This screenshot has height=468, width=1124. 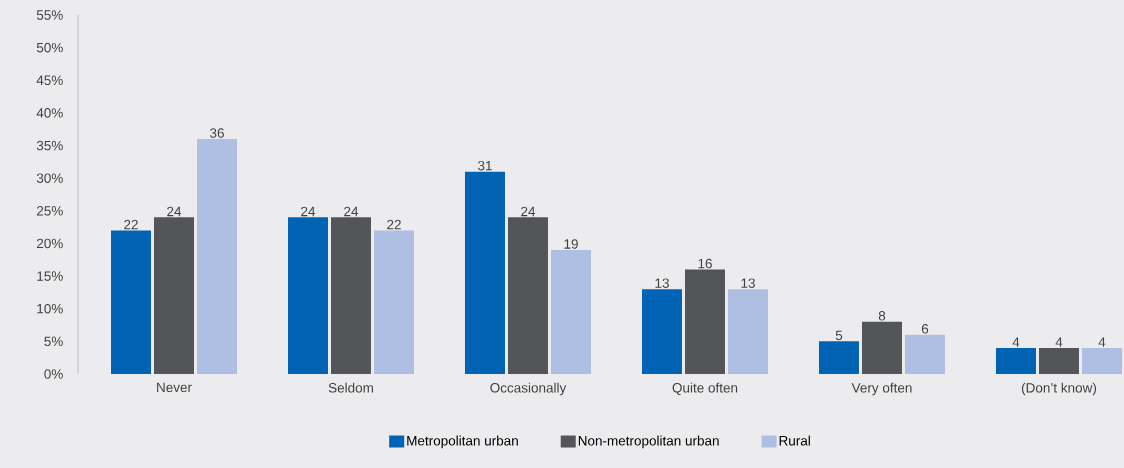 I want to click on y-tick-label: 10%, so click(x=50, y=308).